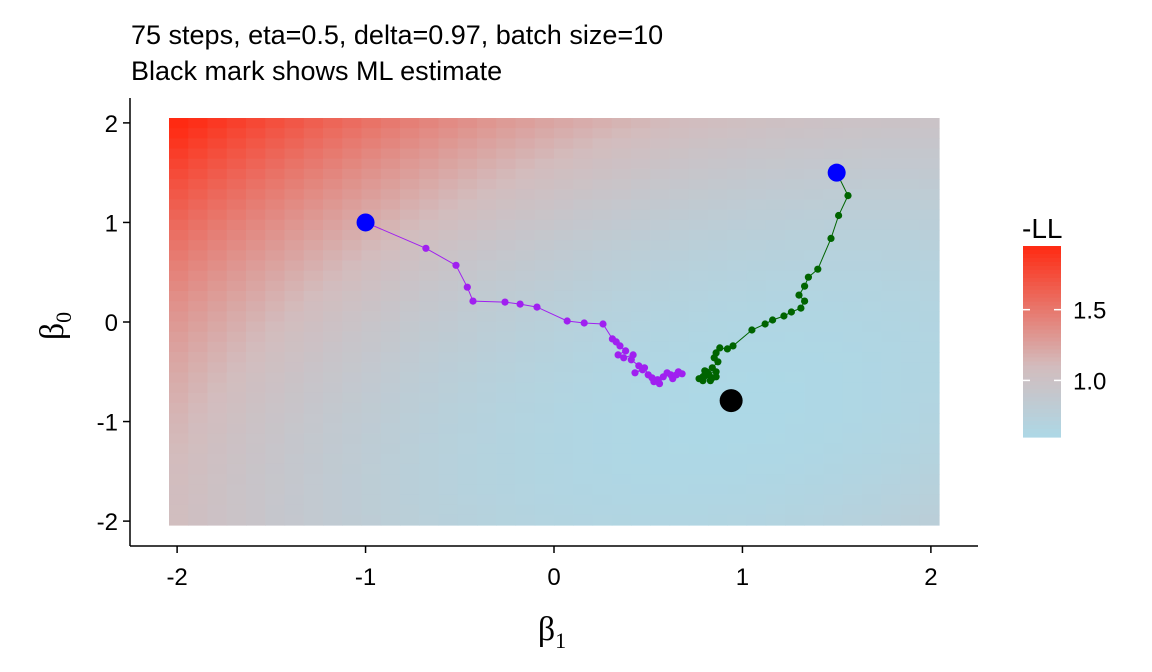 The width and height of the screenshot is (1152, 672). I want to click on legend-gradient-band, so click(1042, 324).